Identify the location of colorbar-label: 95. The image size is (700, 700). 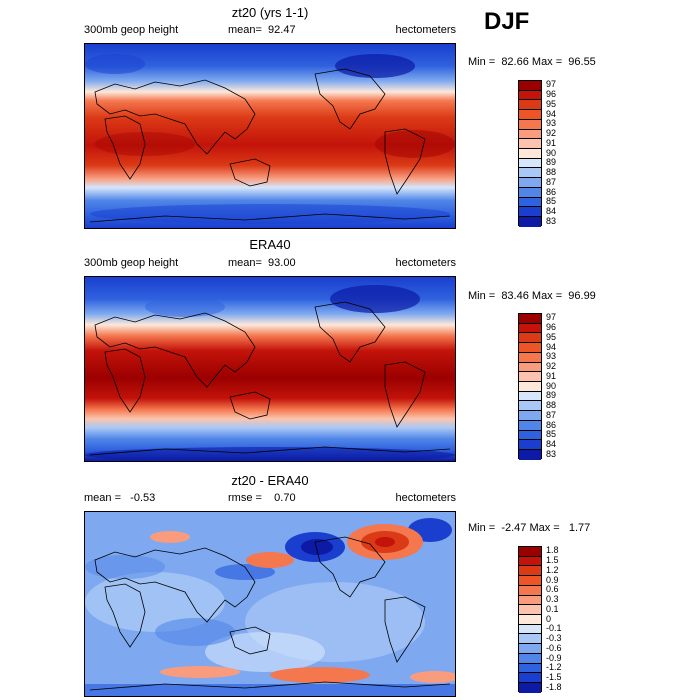
(551, 103).